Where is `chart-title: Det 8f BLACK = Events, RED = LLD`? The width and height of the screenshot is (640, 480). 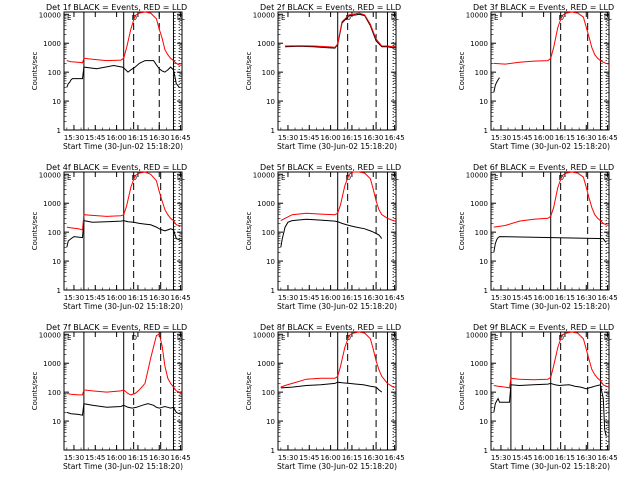 chart-title: Det 8f BLACK = Events, RED = LLD is located at coordinates (330, 327).